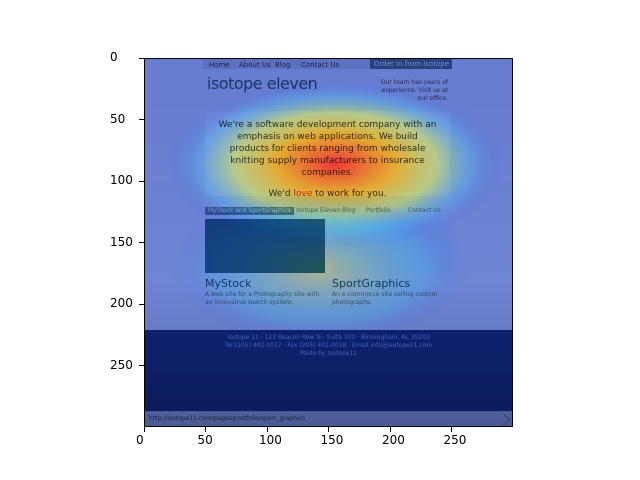 The image size is (640, 480). I want to click on sportgraphics-title: SportGraphics, so click(371, 283).